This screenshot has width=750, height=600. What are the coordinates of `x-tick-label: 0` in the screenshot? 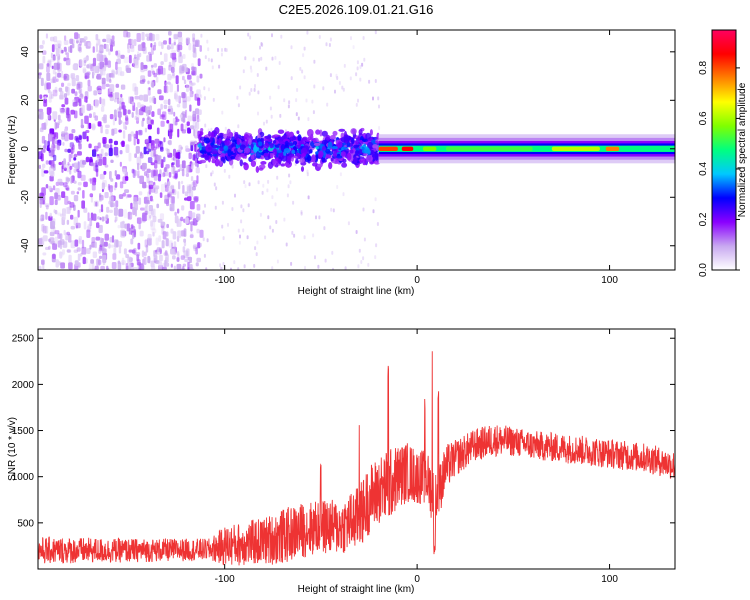 It's located at (417, 579).